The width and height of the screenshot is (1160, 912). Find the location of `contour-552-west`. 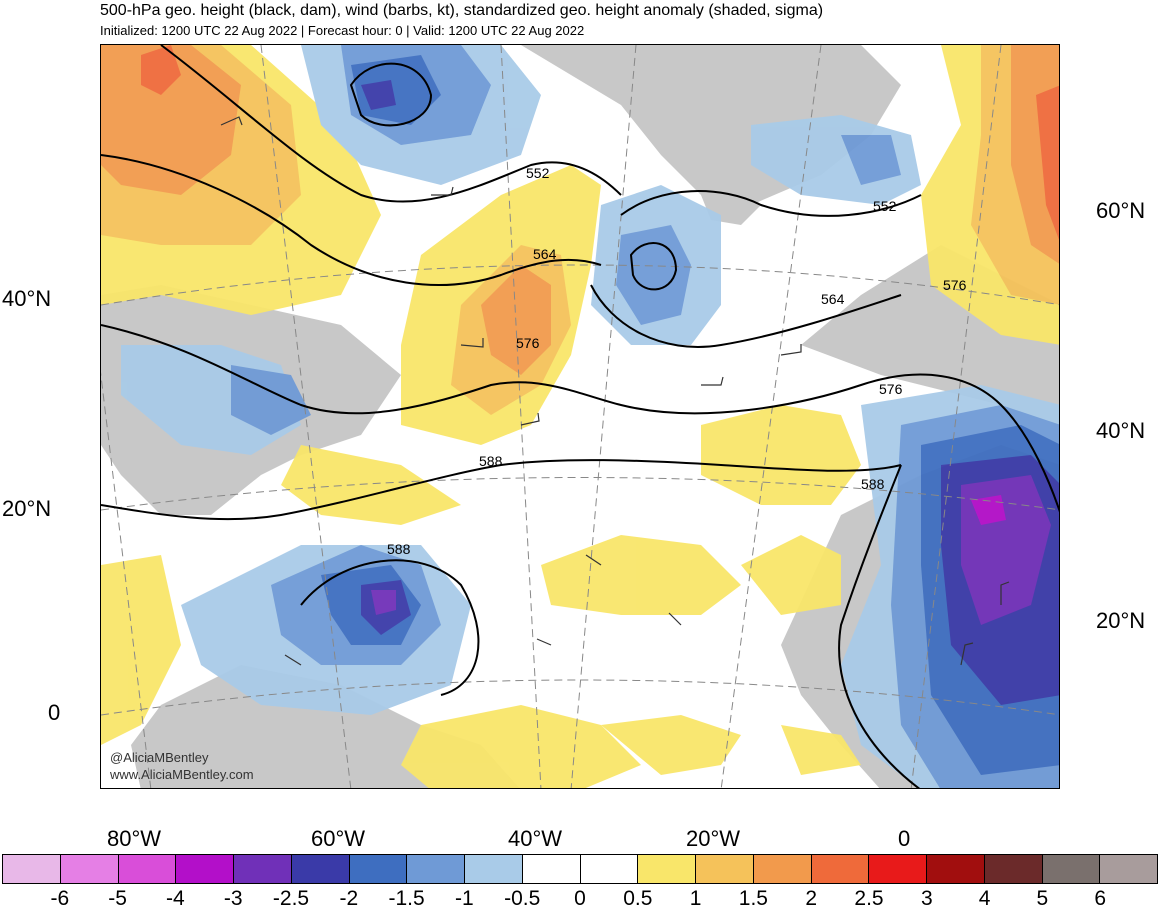

contour-552-west is located at coordinates (391, 124).